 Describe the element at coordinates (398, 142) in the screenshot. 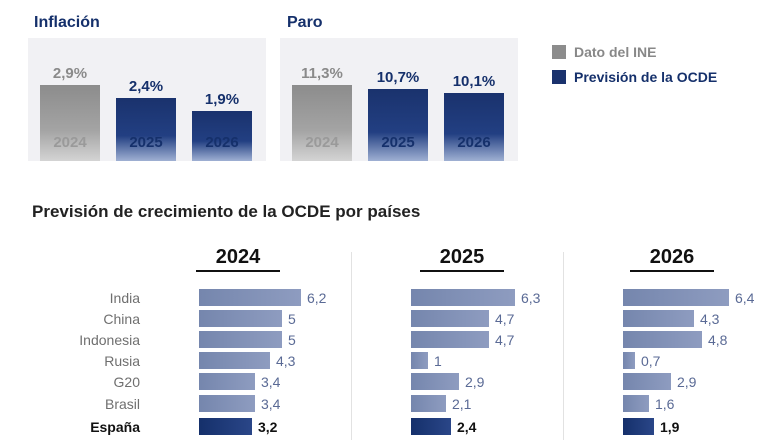

I see `unemployment-year-2025: 2025` at that location.